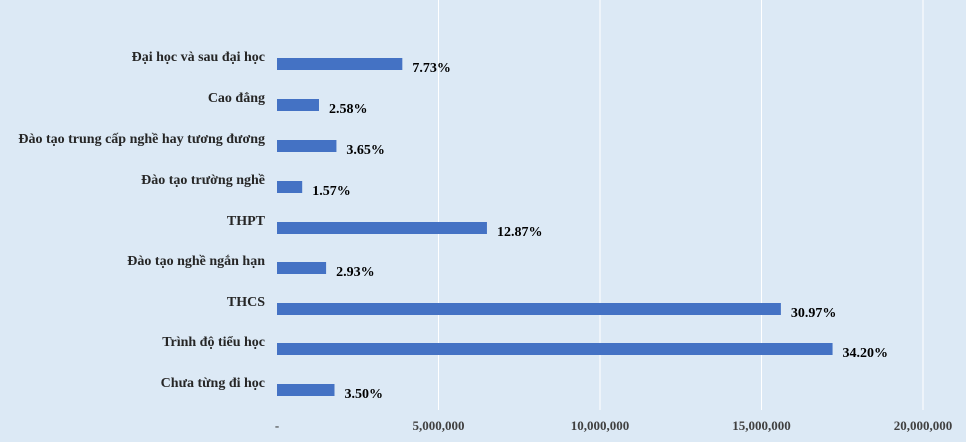  Describe the element at coordinates (213, 383) in the screenshot. I see `category-label: Chưa từng đi học` at that location.